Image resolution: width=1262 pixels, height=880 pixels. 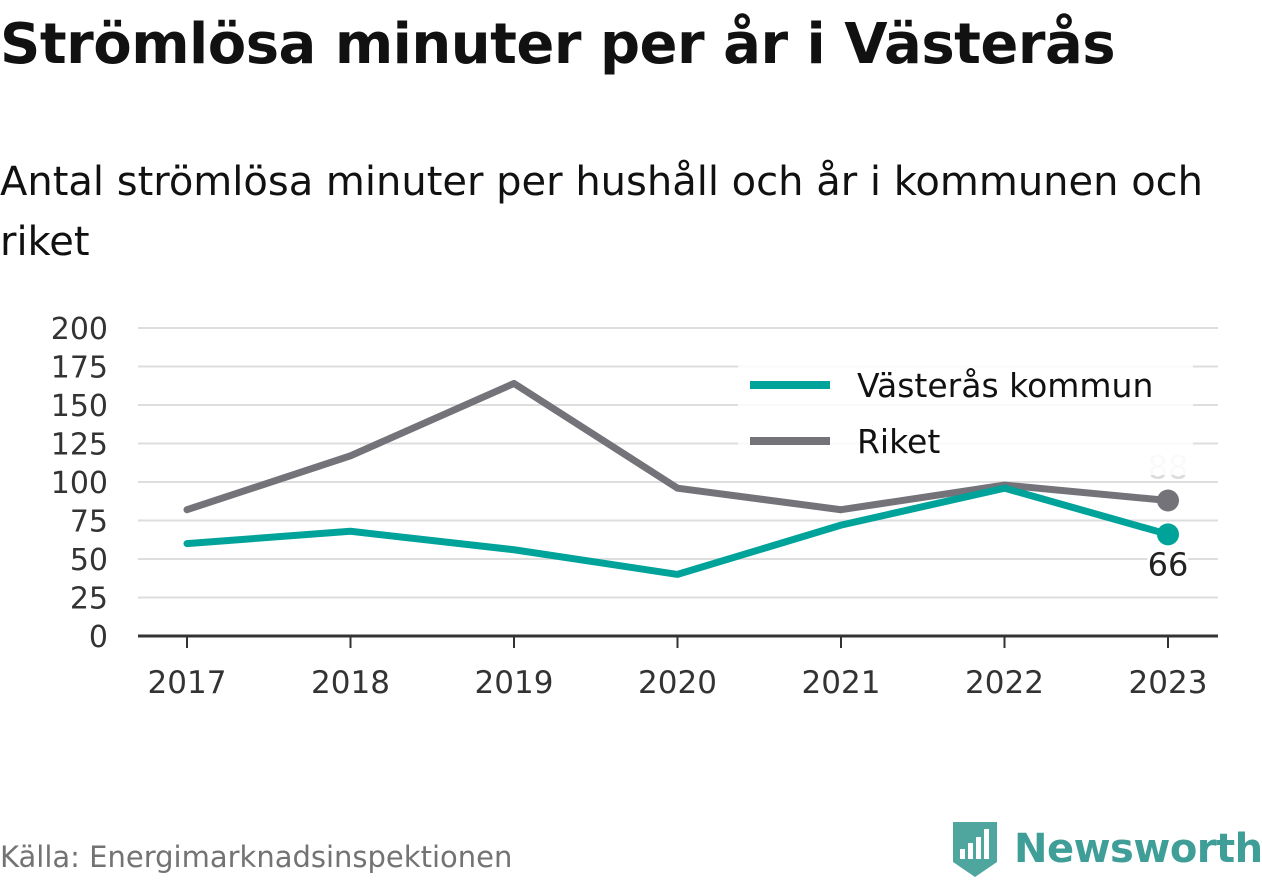 What do you see at coordinates (79, 445) in the screenshot?
I see `y-tick-label: 125` at bounding box center [79, 445].